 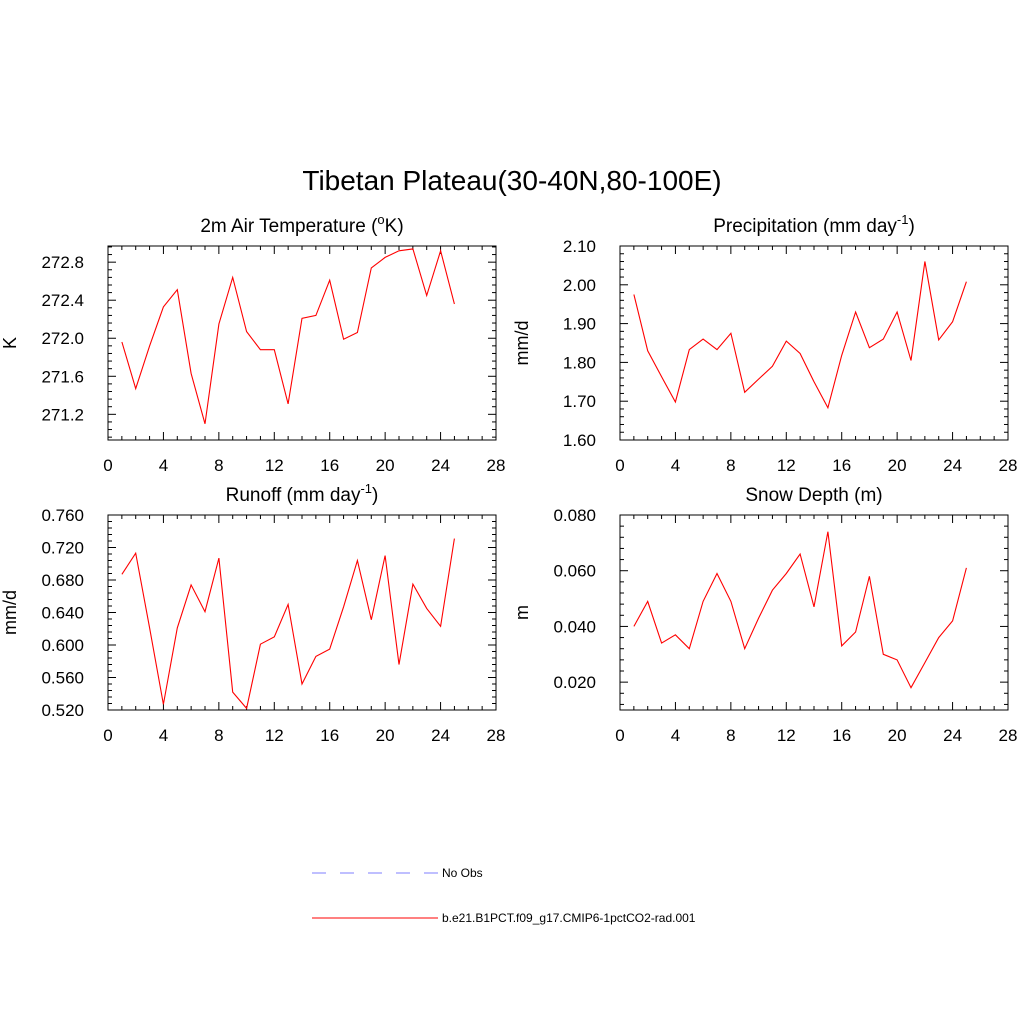 What do you see at coordinates (301, 224) in the screenshot?
I see `panel-title: 2m Air Temperature (oK)` at bounding box center [301, 224].